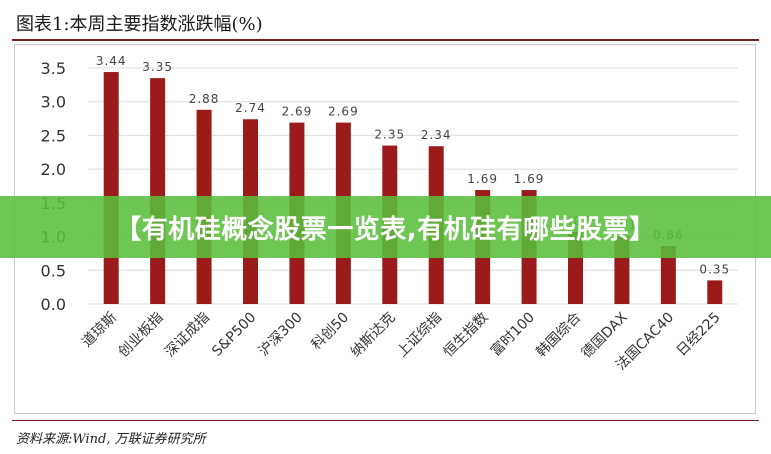 The image size is (771, 454). Describe the element at coordinates (385, 40) in the screenshot. I see `title-rule` at that location.